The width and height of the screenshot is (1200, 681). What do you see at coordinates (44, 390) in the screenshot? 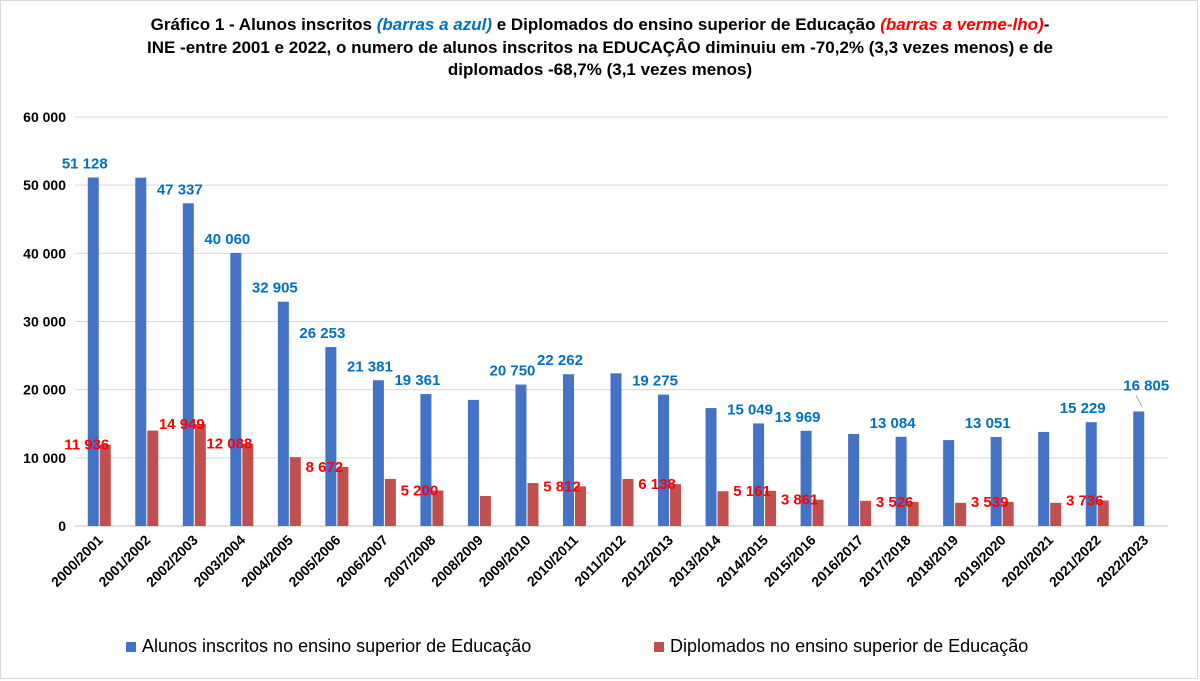
I see `y-tick-label: 20 000` at bounding box center [44, 390].